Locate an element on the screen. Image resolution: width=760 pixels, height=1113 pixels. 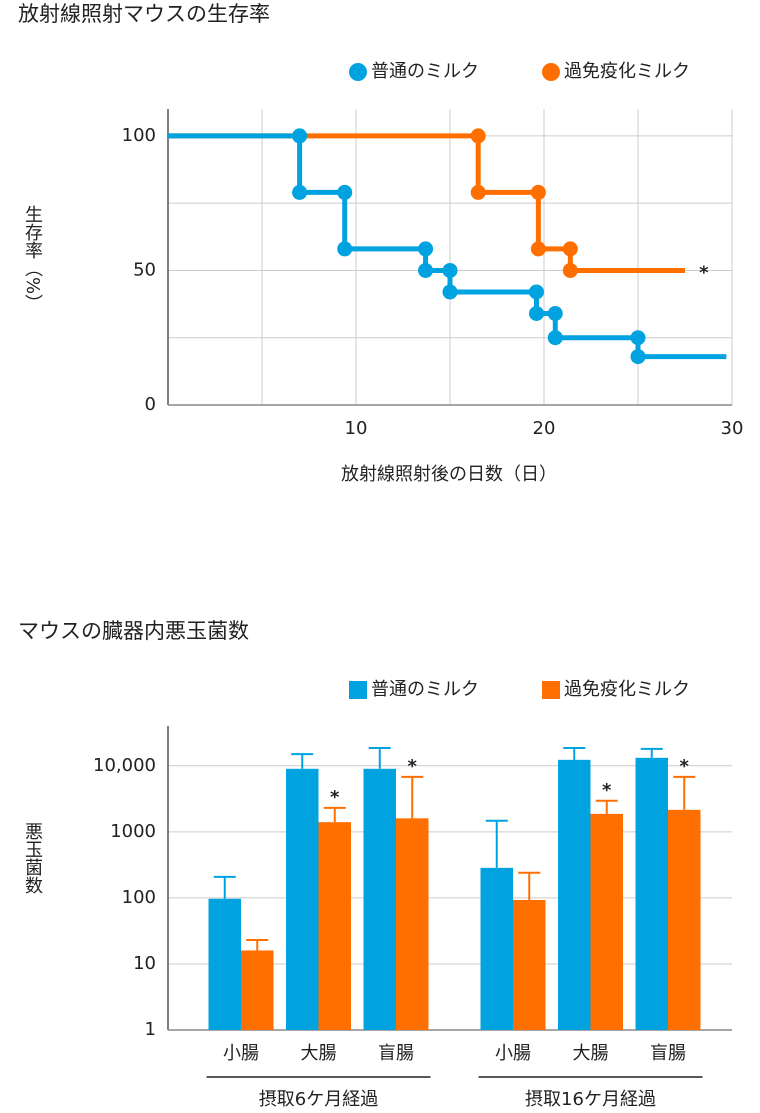
group-label: 摂取16ケ月経過 is located at coordinates (590, 1099).